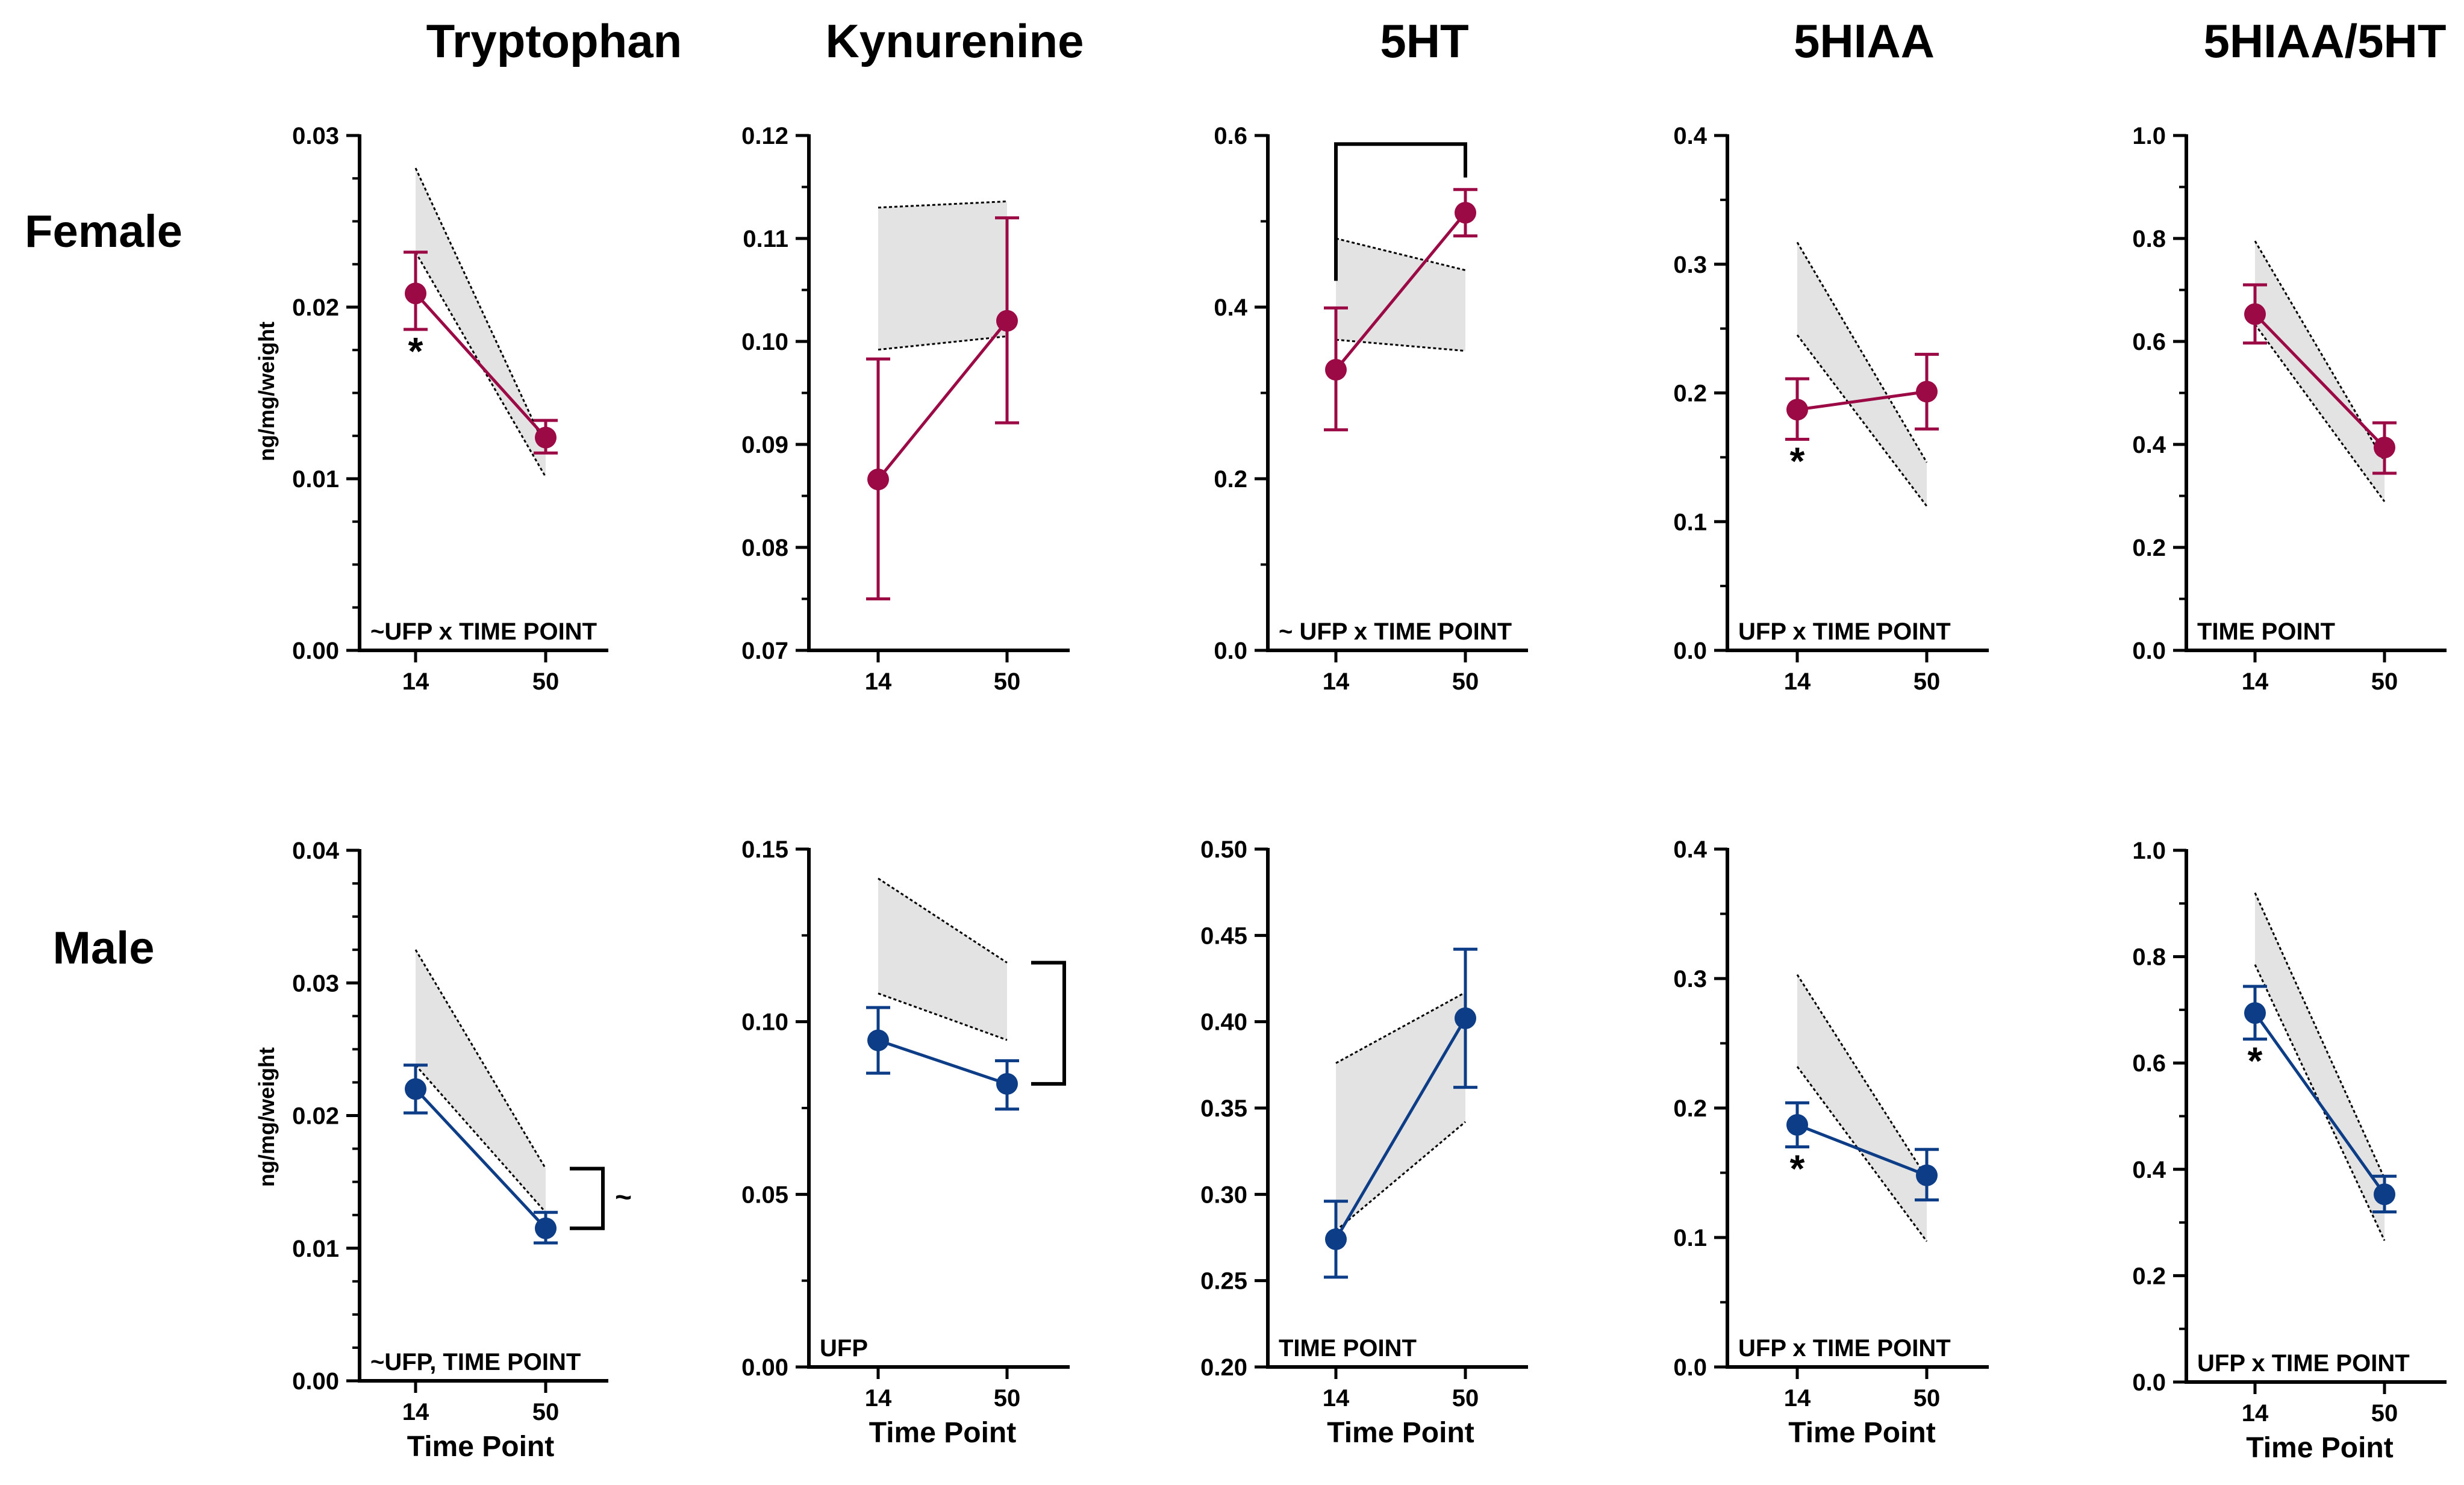  I want to click on y-tick-label: 0.02, so click(315, 1116).